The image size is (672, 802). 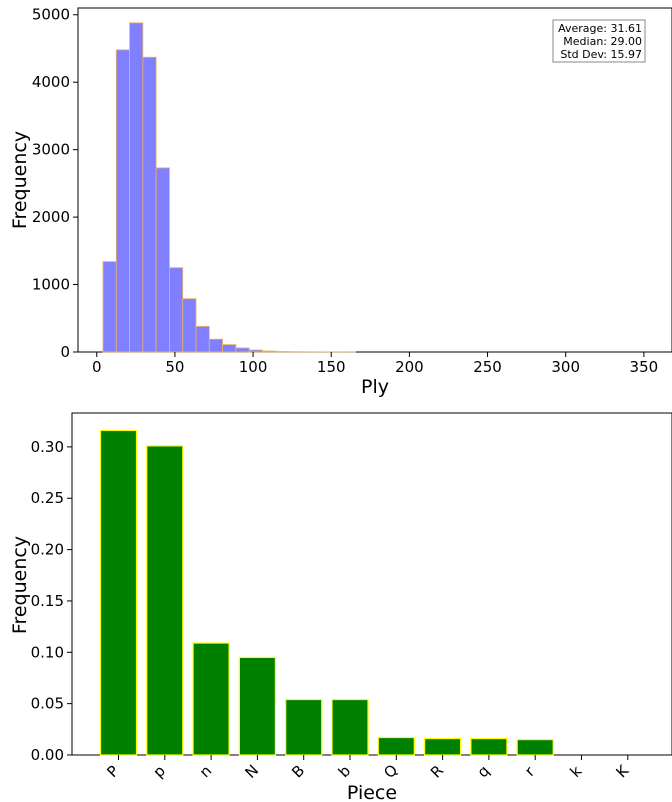 I want to click on stats-median: Median: 29.00, so click(x=602, y=41).